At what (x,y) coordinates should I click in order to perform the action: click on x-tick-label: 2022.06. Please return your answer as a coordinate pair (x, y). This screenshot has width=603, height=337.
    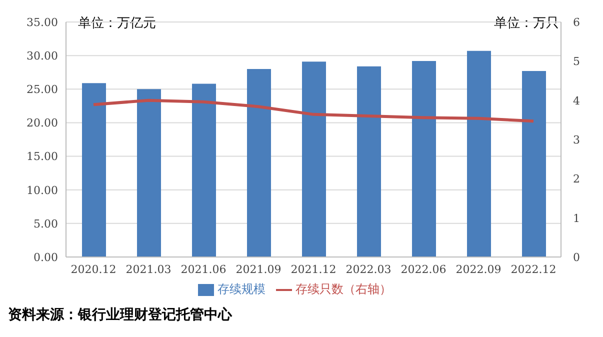
    Looking at the image, I should click on (423, 269).